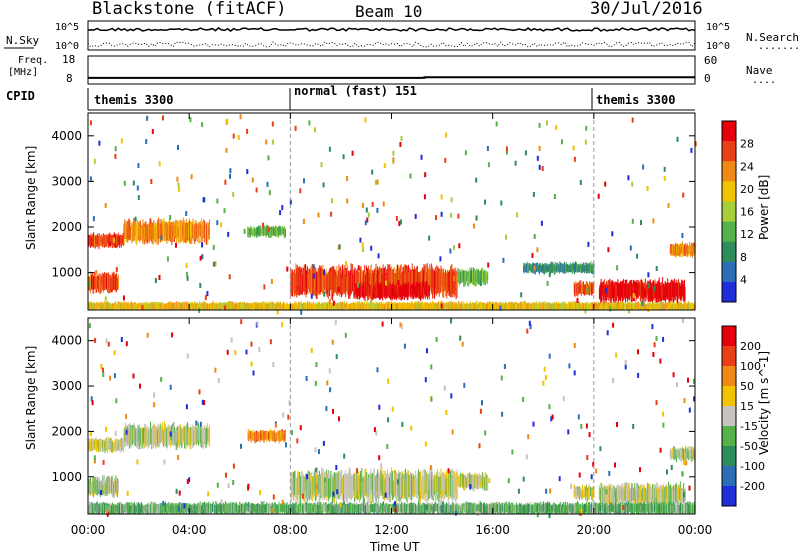  I want to click on noise-sky-label: N.Sky, so click(22, 40).